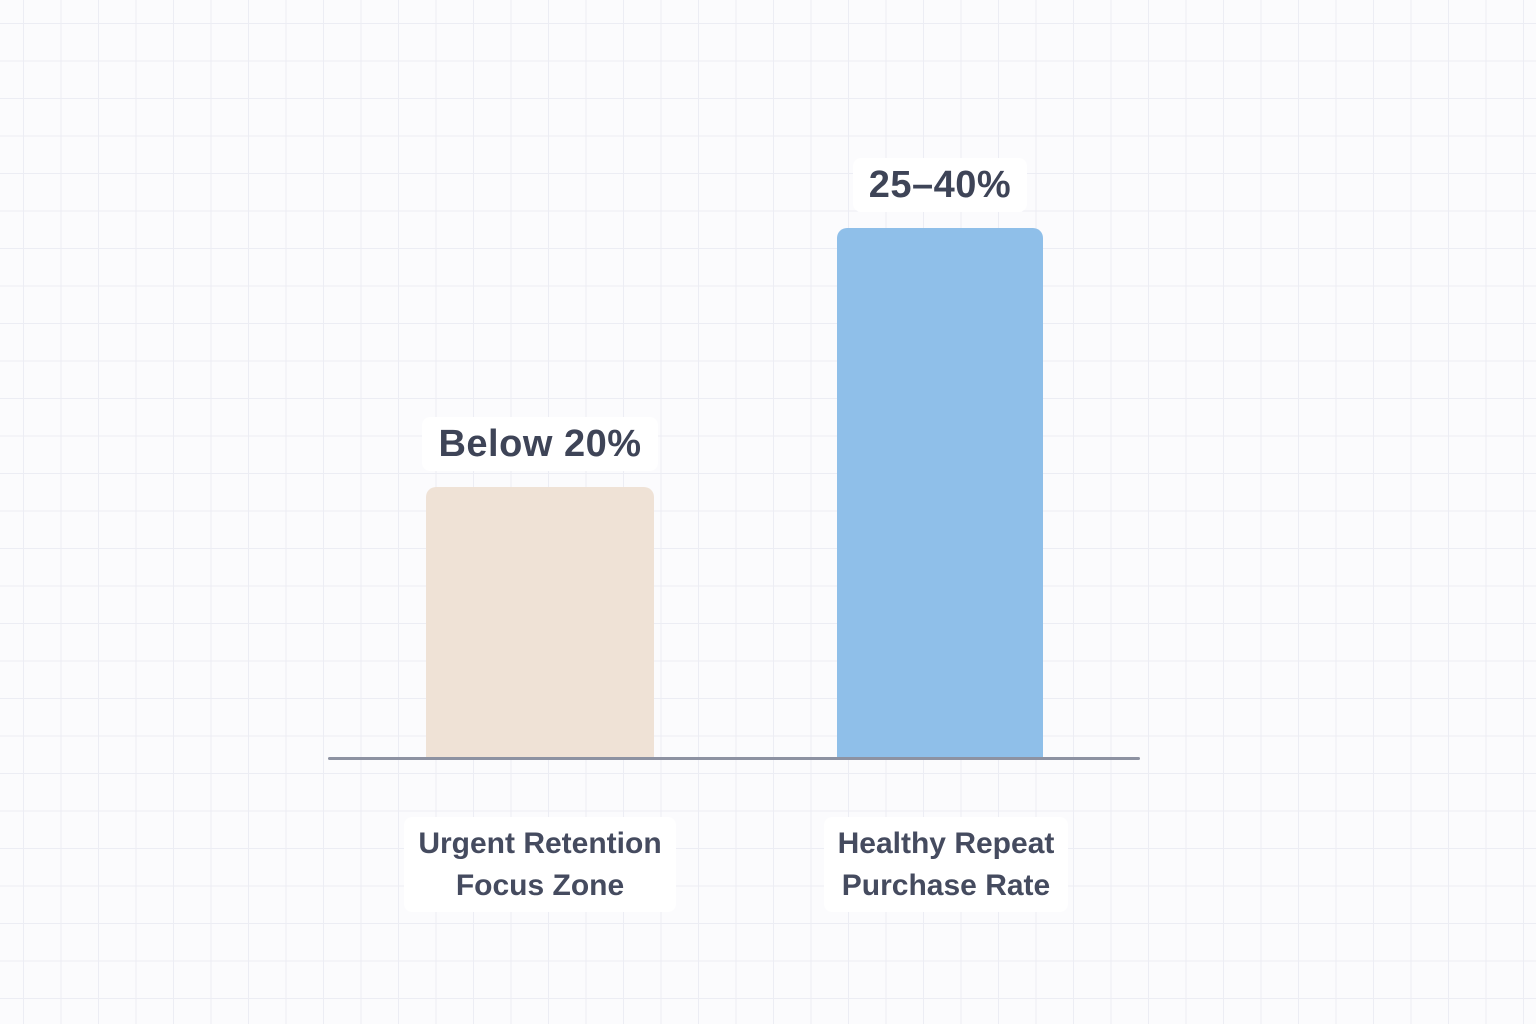  Describe the element at coordinates (540, 844) in the screenshot. I see `category-label-urgent: Urgent Retention Focus Zone` at that location.